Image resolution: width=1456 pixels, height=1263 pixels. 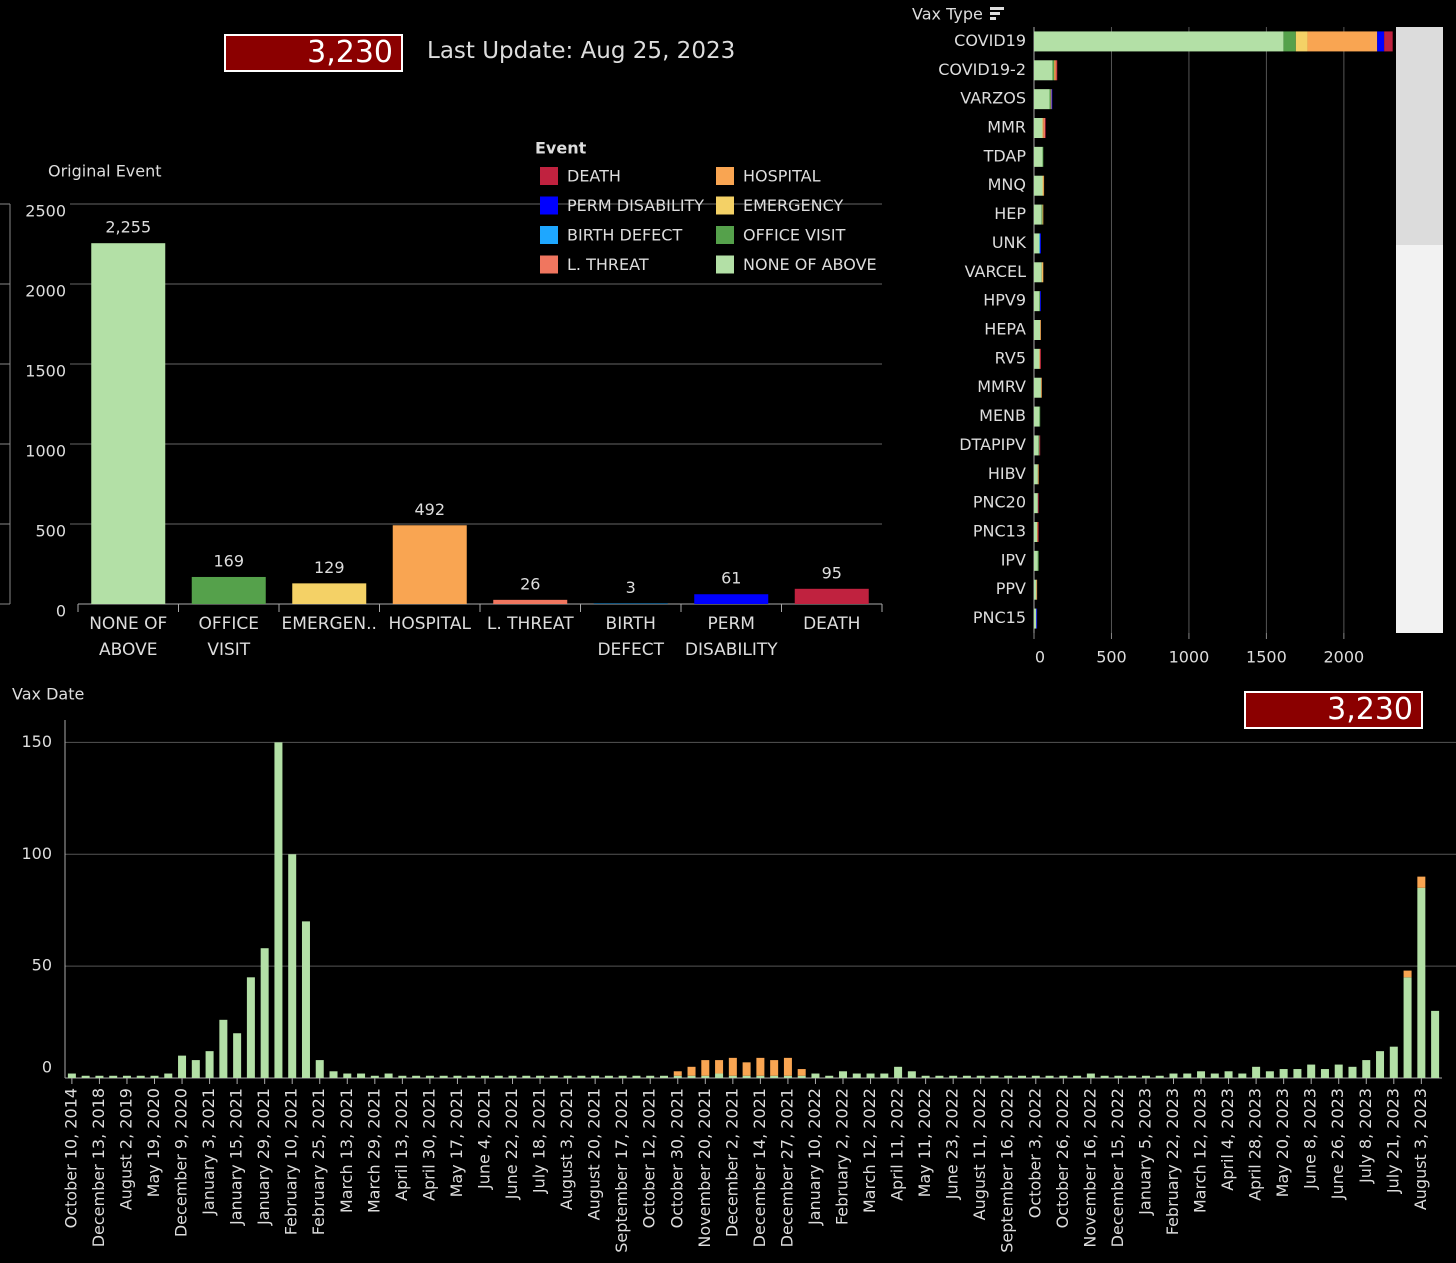 What do you see at coordinates (456, 1142) in the screenshot?
I see `x-tick-label: May 17, 2021` at bounding box center [456, 1142].